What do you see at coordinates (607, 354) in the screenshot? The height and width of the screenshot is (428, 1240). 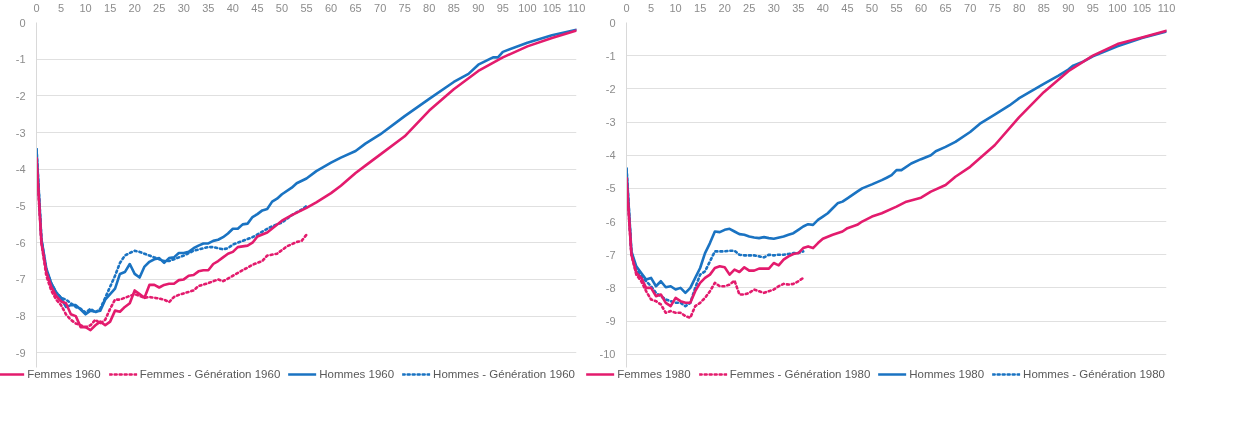 I see `y-tick-label: -10` at bounding box center [607, 354].